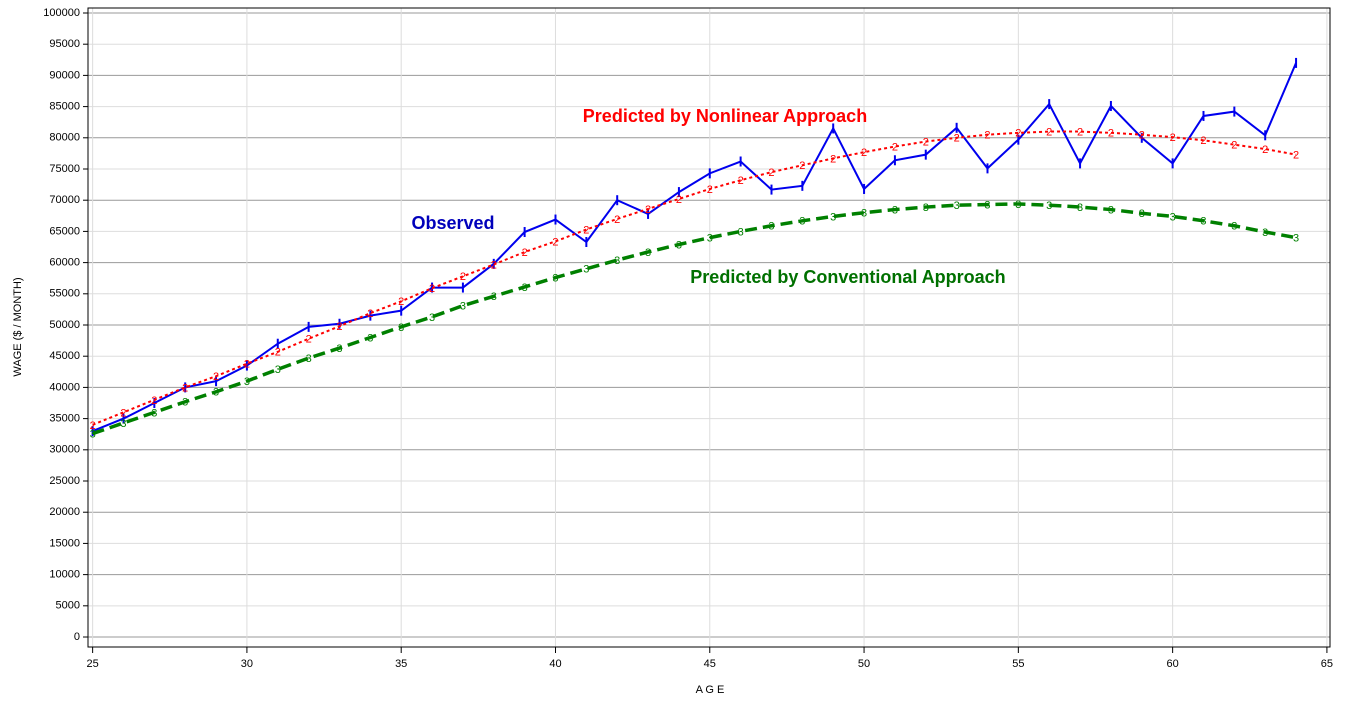  I want to click on y-tick-label: 65000, so click(64, 231).